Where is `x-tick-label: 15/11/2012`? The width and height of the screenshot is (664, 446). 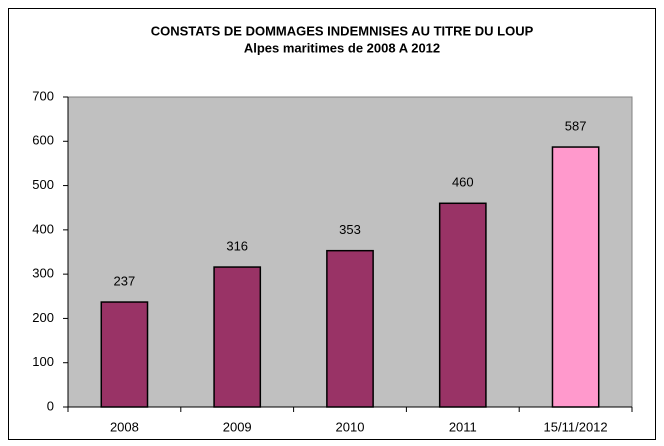
x-tick-label: 15/11/2012 is located at coordinates (576, 426).